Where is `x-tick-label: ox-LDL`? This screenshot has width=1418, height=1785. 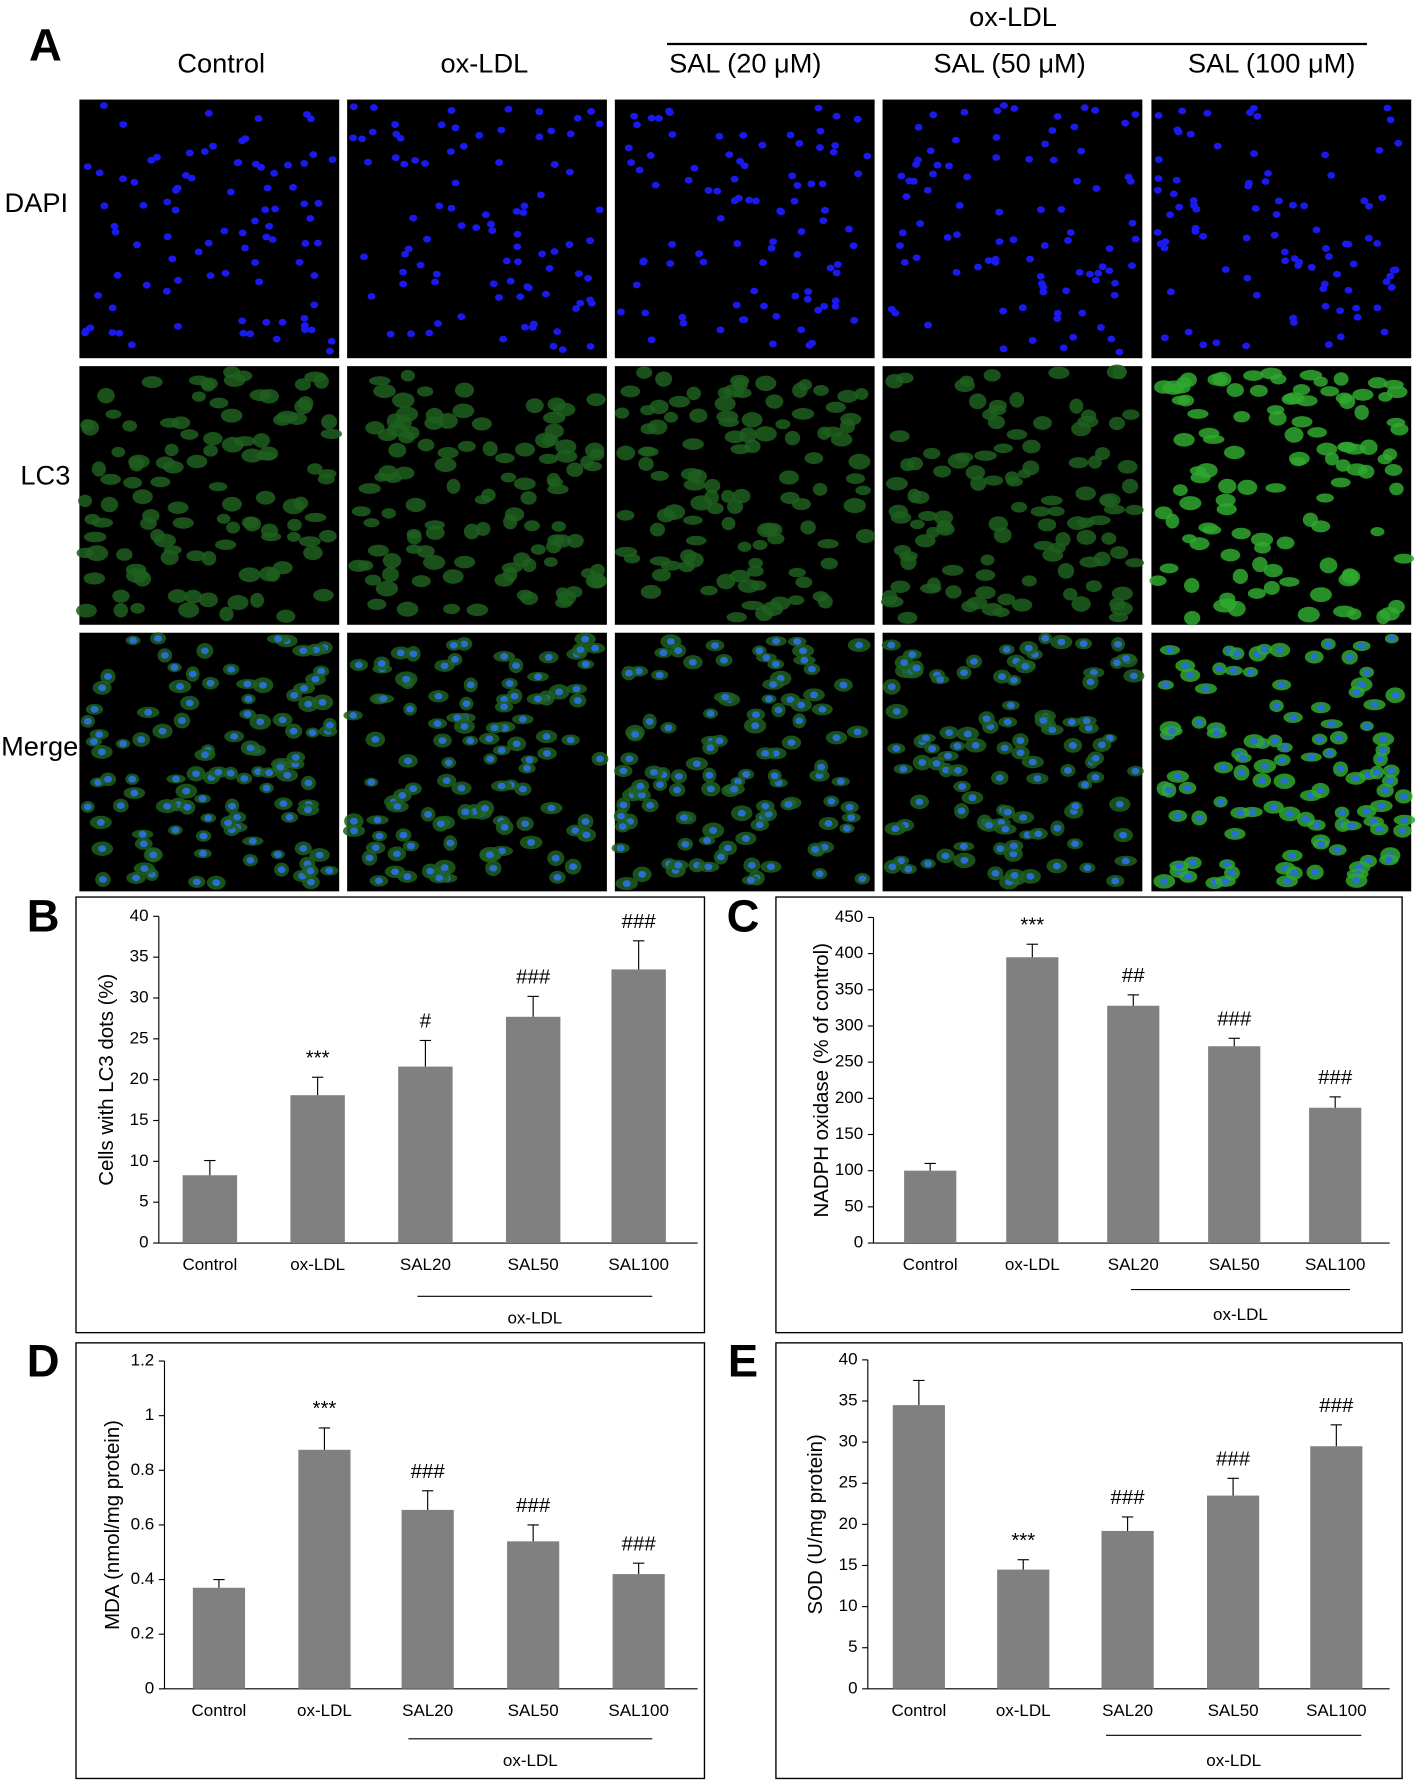
x-tick-label: ox-LDL is located at coordinates (1032, 1264).